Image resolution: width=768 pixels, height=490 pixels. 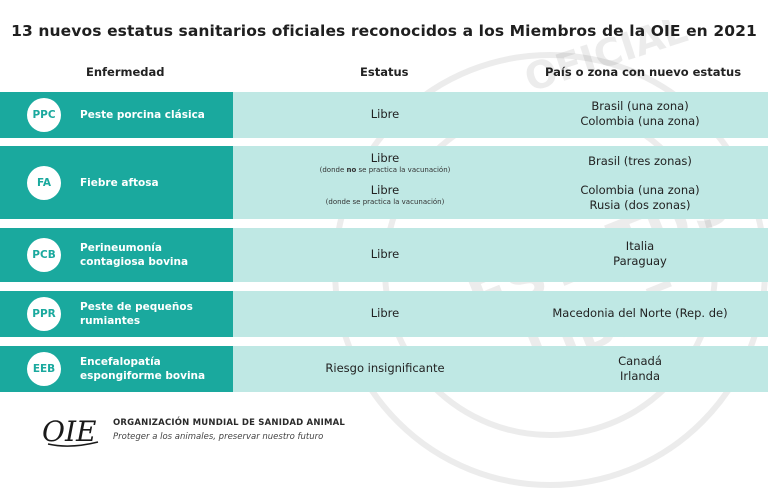 I want to click on org-name: ORGANIZACIÓN MUNDIAL DE SANIDAD ANIMAL, so click(x=229, y=423).